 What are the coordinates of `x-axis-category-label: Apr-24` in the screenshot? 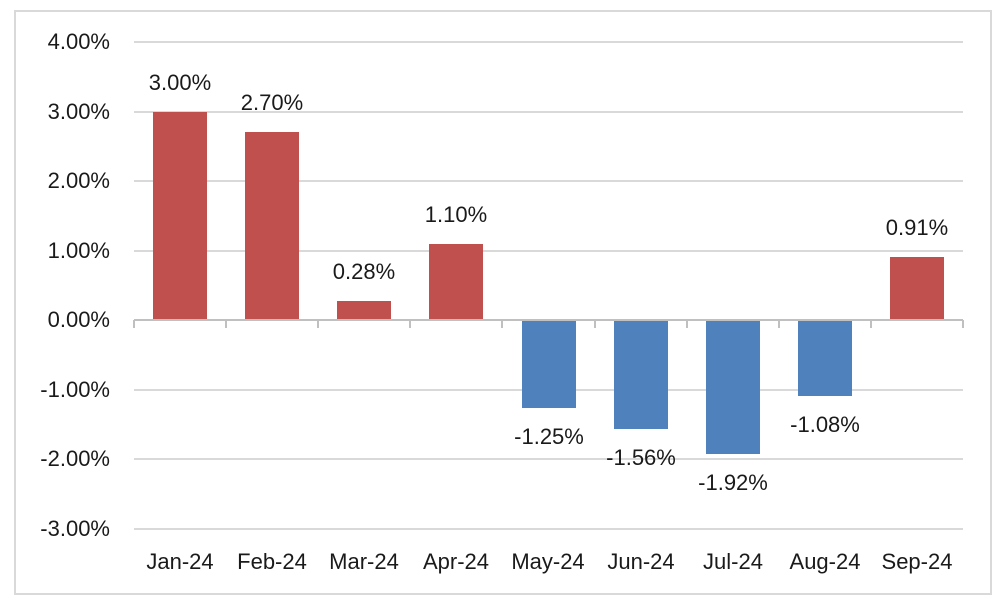 It's located at (456, 561).